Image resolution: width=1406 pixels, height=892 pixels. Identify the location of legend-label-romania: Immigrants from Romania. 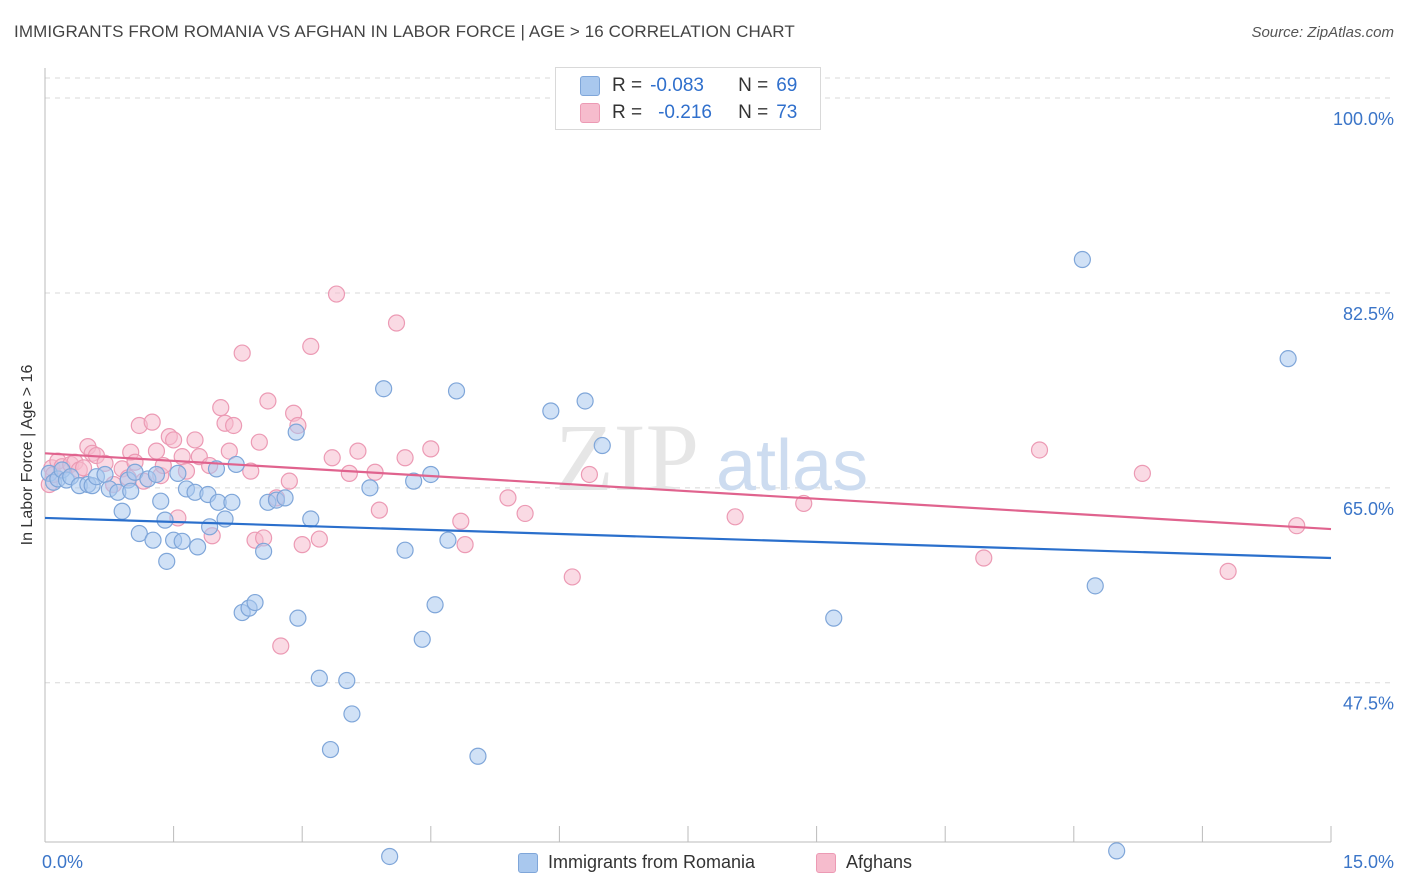
(652, 862).